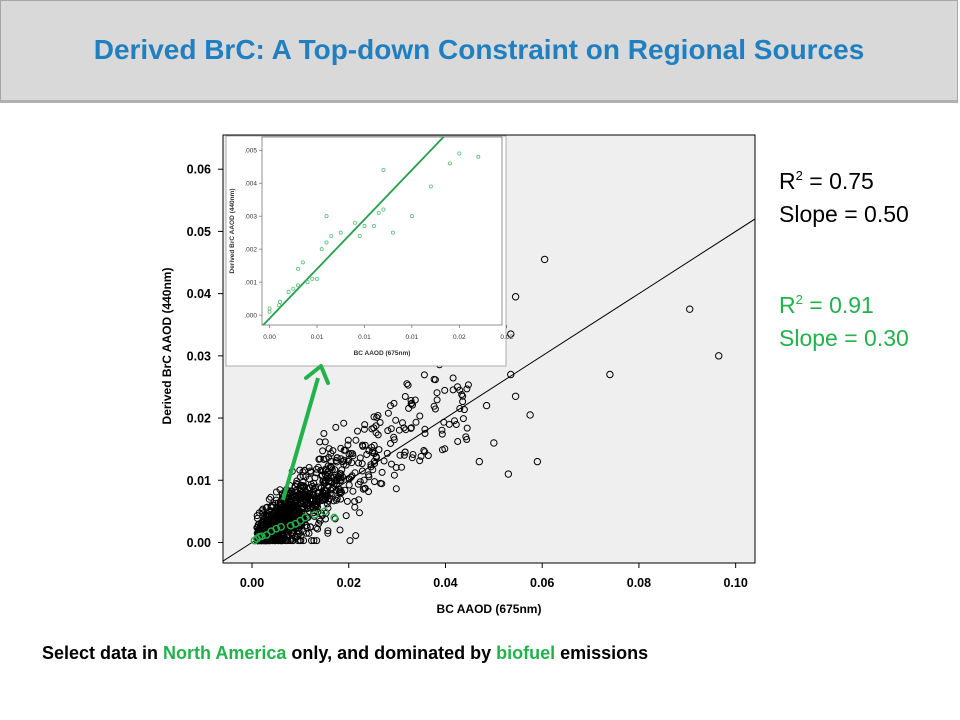 Image resolution: width=960 pixels, height=720 pixels. Describe the element at coordinates (199, 419) in the screenshot. I see `y-tick-label: 0.02` at that location.